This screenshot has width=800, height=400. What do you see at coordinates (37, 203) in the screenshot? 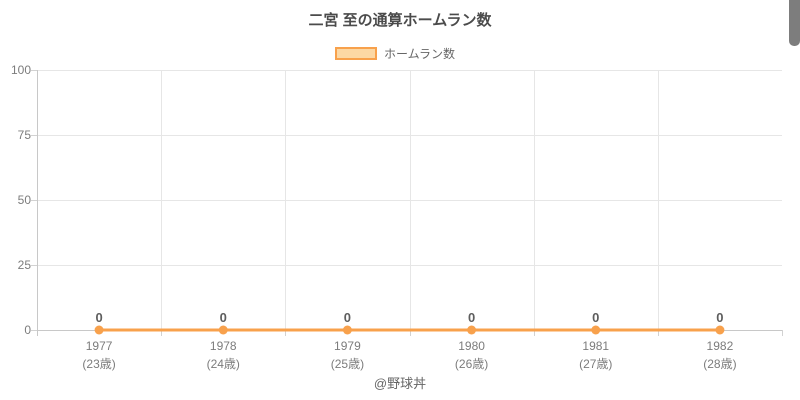
I see `y-axis-line` at bounding box center [37, 203].